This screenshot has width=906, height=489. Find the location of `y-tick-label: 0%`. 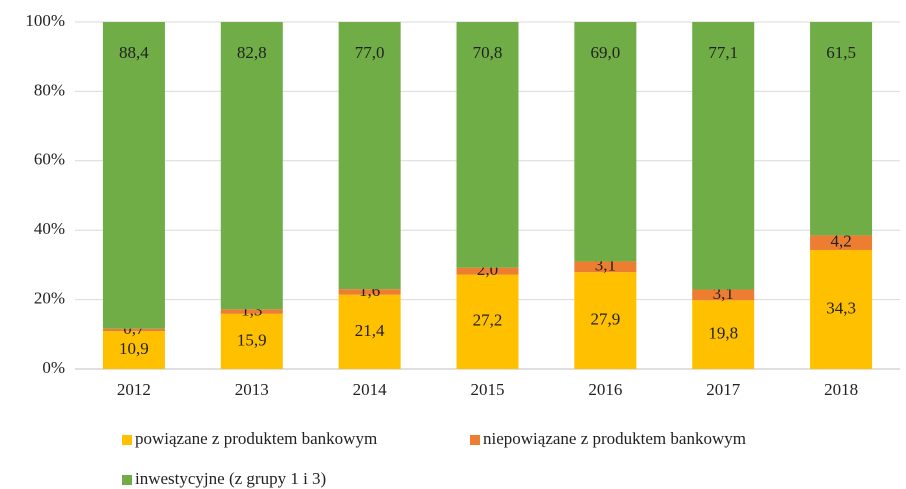

y-tick-label: 0% is located at coordinates (53, 367).